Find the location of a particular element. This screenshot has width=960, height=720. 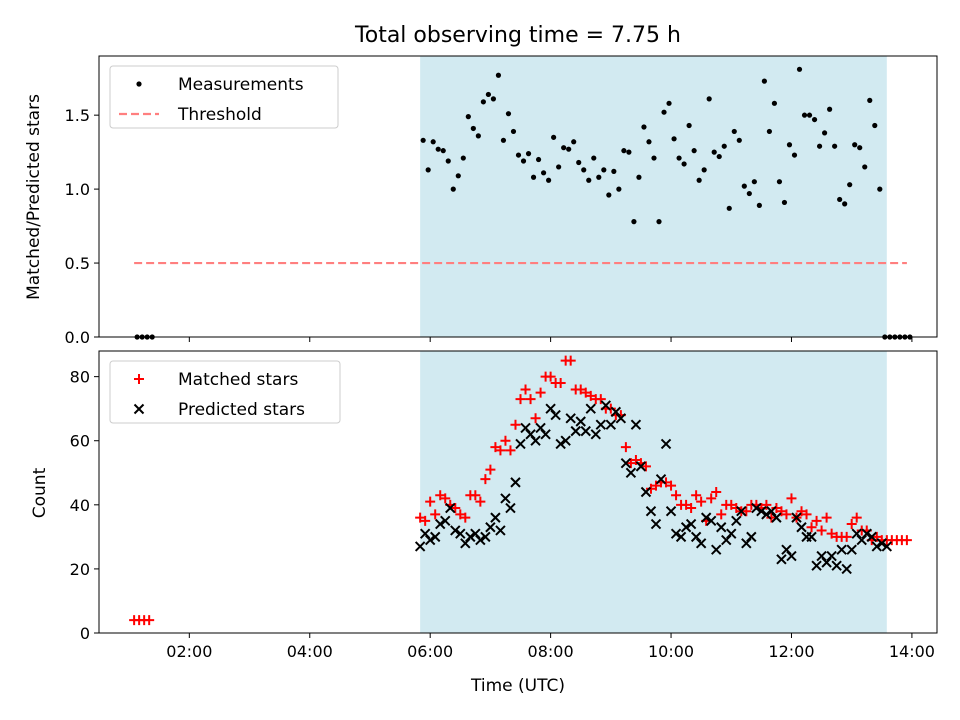

y-tick-label: 80 is located at coordinates (80, 377).